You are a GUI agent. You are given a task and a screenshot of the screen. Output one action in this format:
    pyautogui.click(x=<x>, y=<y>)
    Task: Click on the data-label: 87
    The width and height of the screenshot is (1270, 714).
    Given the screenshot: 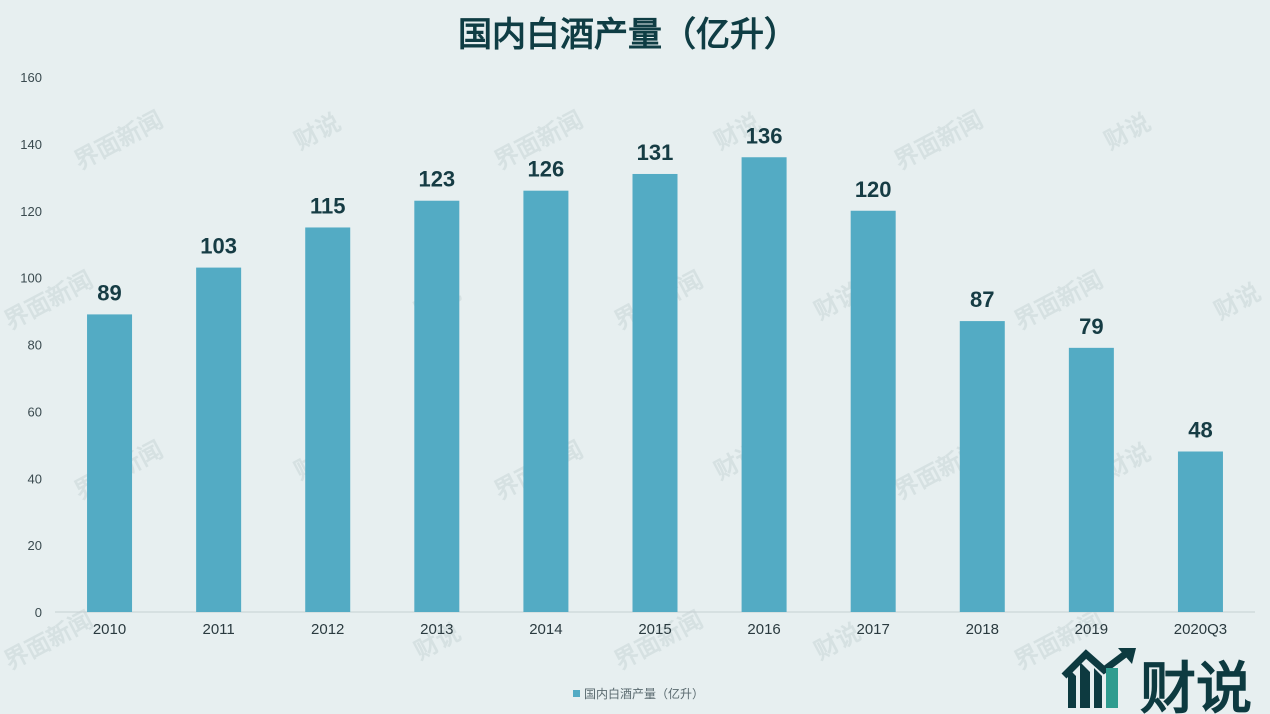 What is the action you would take?
    pyautogui.click(x=982, y=299)
    